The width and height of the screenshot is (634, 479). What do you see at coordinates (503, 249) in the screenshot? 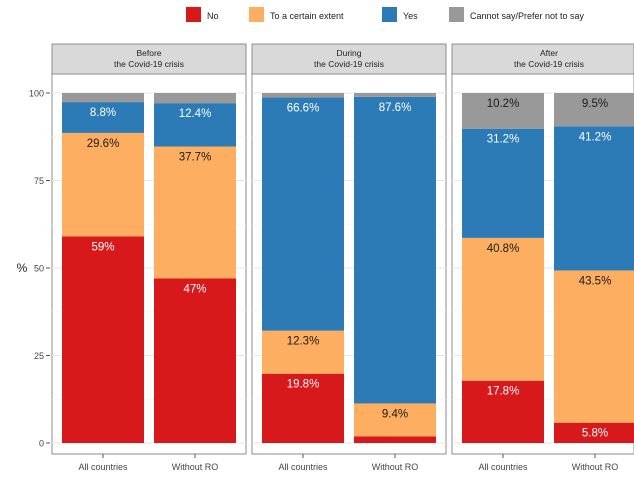
I see `data-label: 40.8%` at bounding box center [503, 249].